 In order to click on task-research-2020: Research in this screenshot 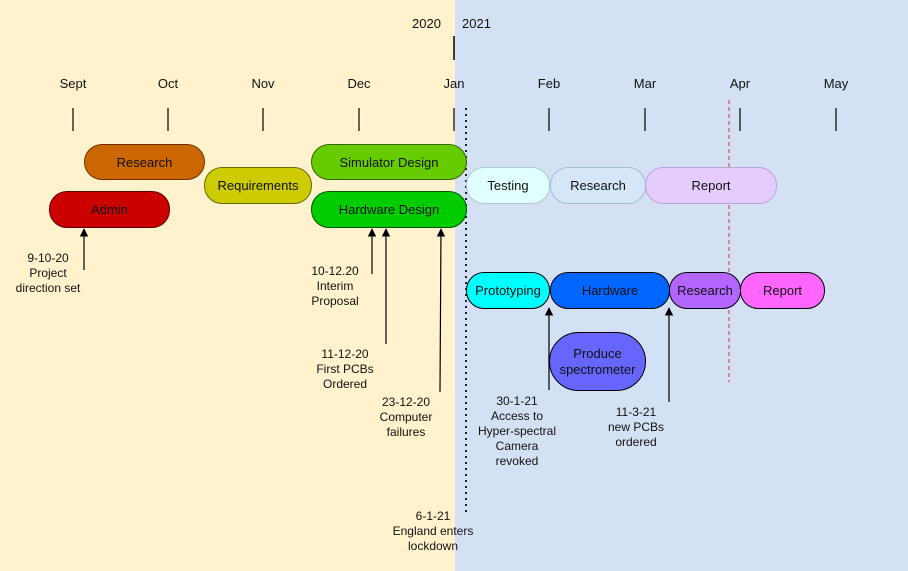, I will do `click(144, 162)`.